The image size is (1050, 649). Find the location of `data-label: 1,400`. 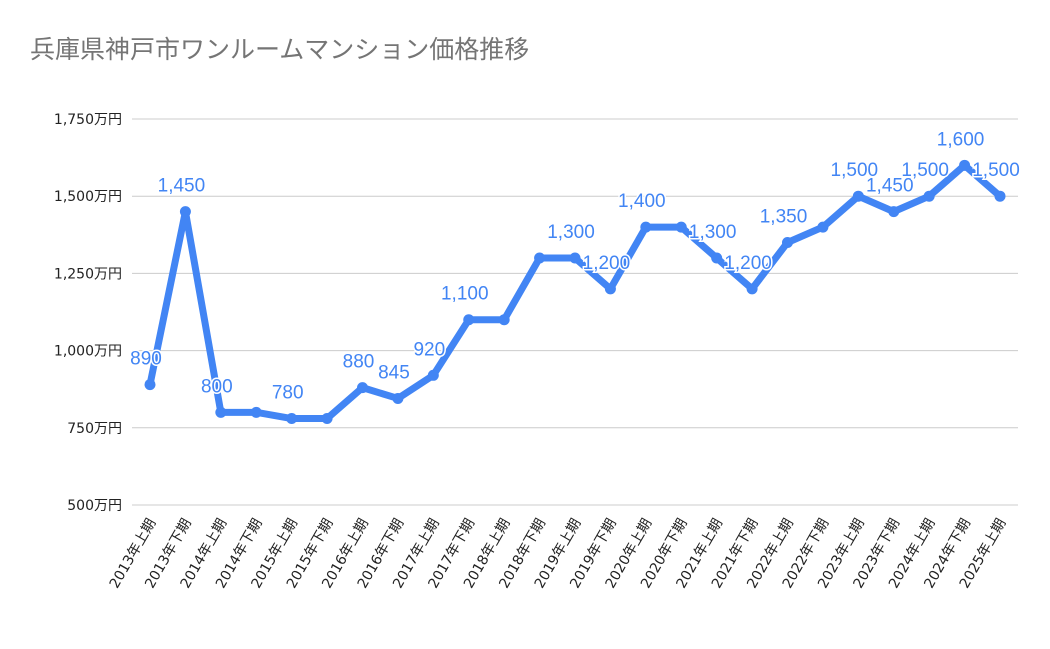

data-label: 1,400 is located at coordinates (642, 201).